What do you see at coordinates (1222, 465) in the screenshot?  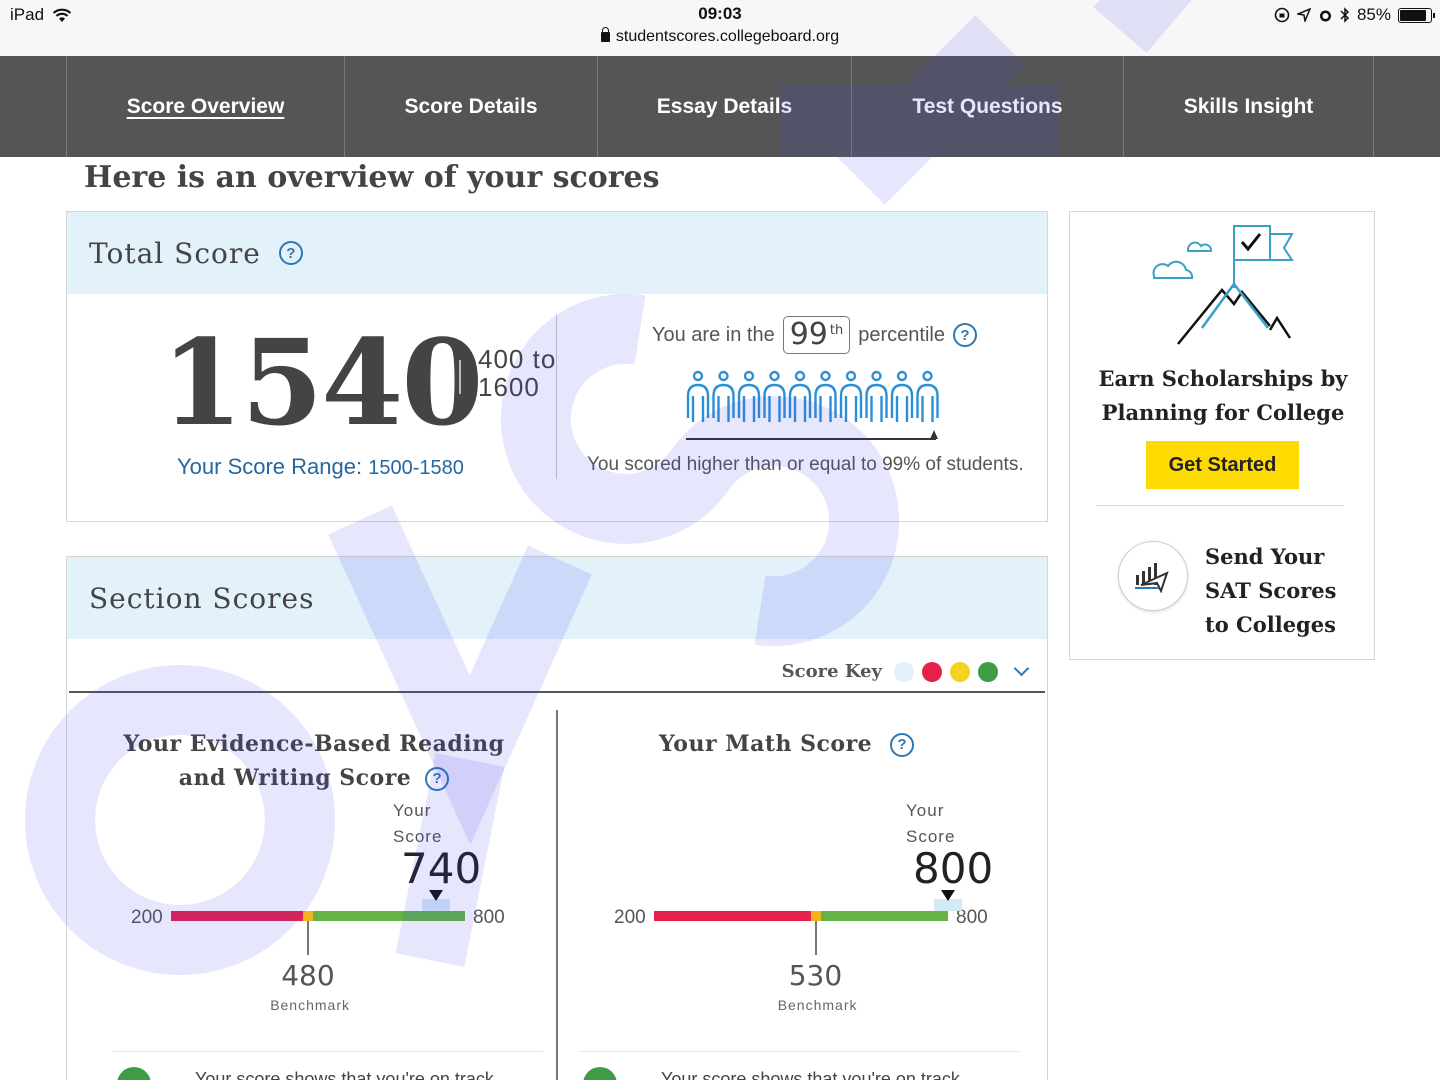 I see `get-started-button: Get Started` at bounding box center [1222, 465].